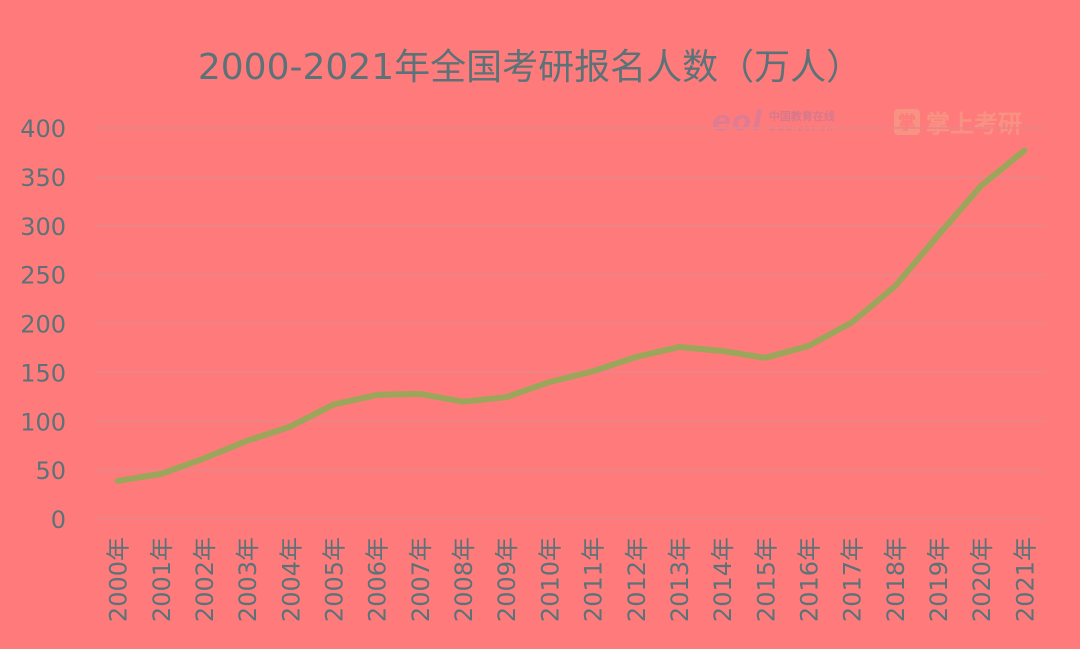 The width and height of the screenshot is (1080, 649). I want to click on x-tick-label: 2001年, so click(162, 579).